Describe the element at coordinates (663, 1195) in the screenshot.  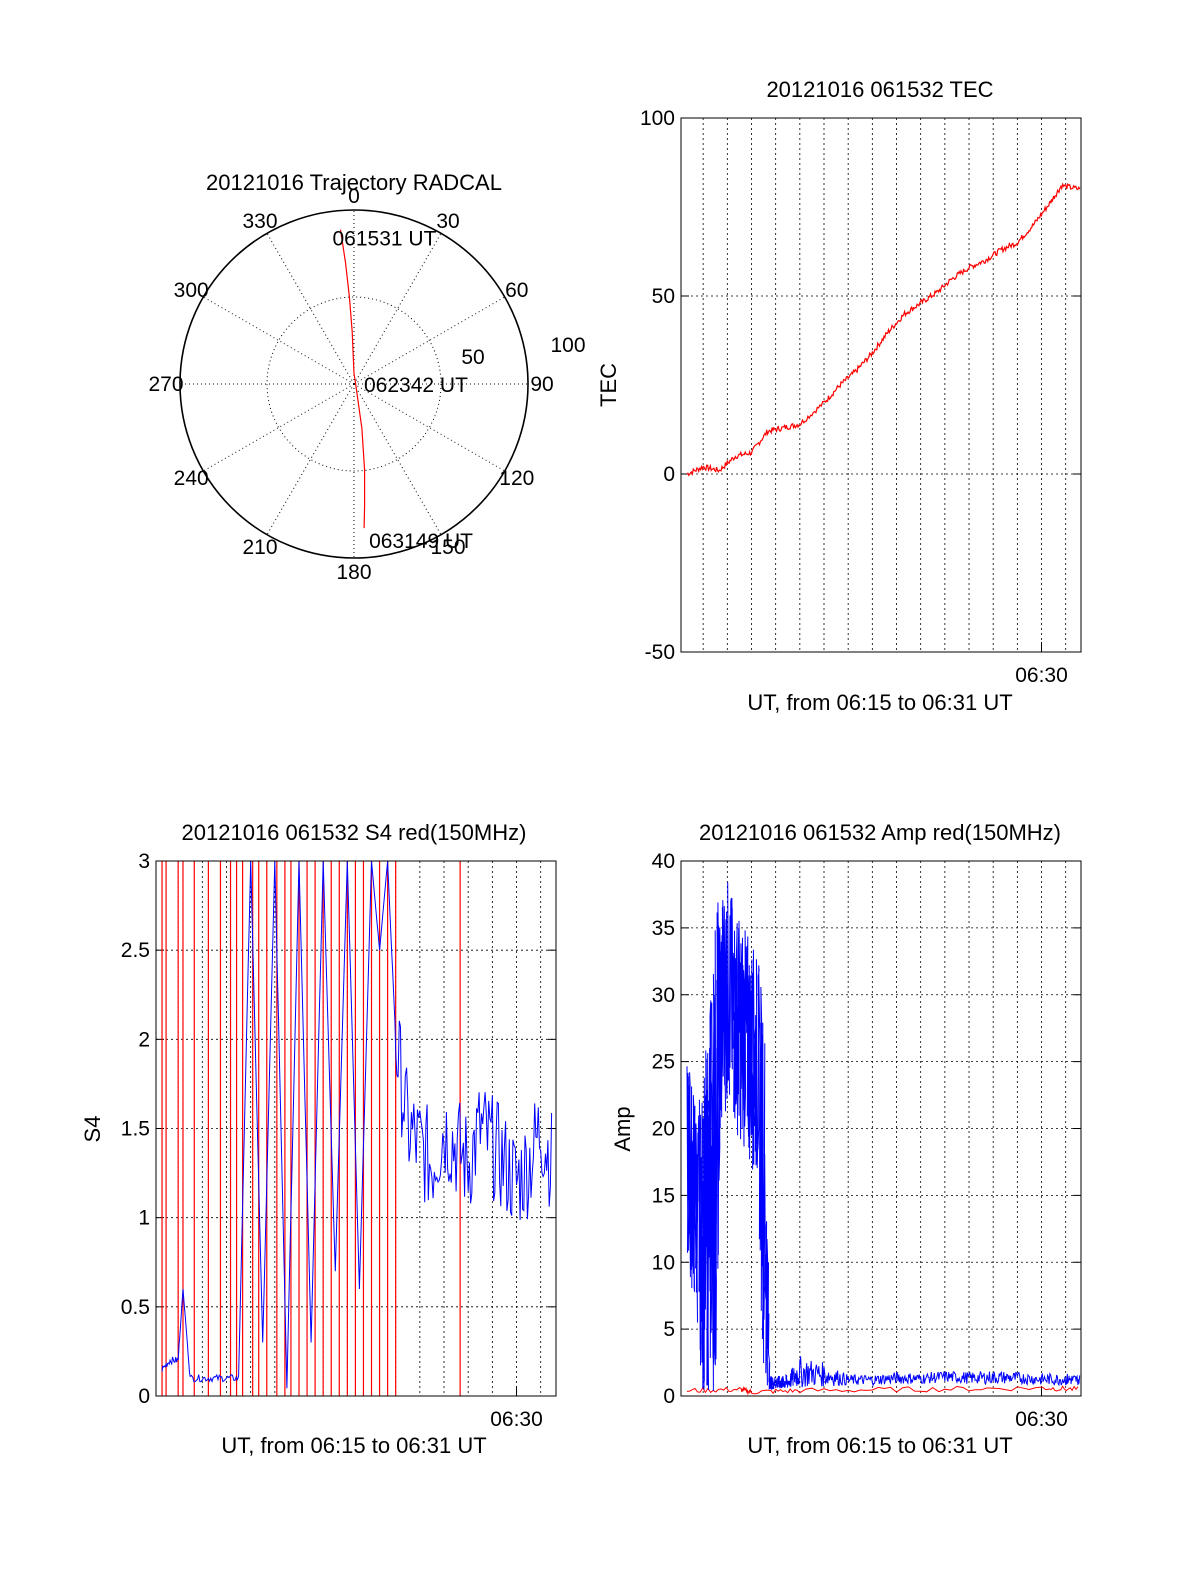
I see `amp-y-tick-label: 15` at that location.